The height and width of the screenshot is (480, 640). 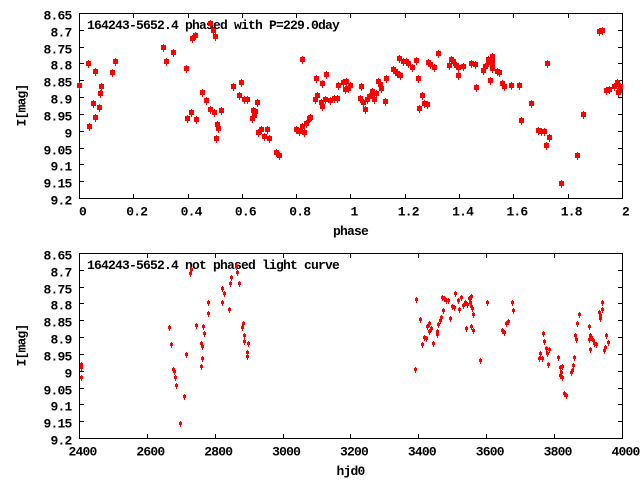 What do you see at coordinates (558, 452) in the screenshot?
I see `svg-text: 3800` at bounding box center [558, 452].